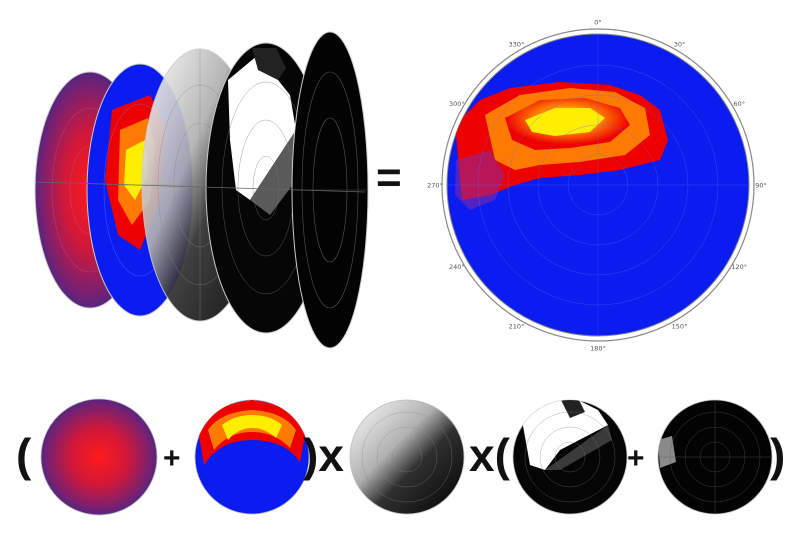 Image resolution: width=800 pixels, height=537 pixels. Describe the element at coordinates (252, 457) in the screenshot. I see `eq-disc-heatmap` at that location.